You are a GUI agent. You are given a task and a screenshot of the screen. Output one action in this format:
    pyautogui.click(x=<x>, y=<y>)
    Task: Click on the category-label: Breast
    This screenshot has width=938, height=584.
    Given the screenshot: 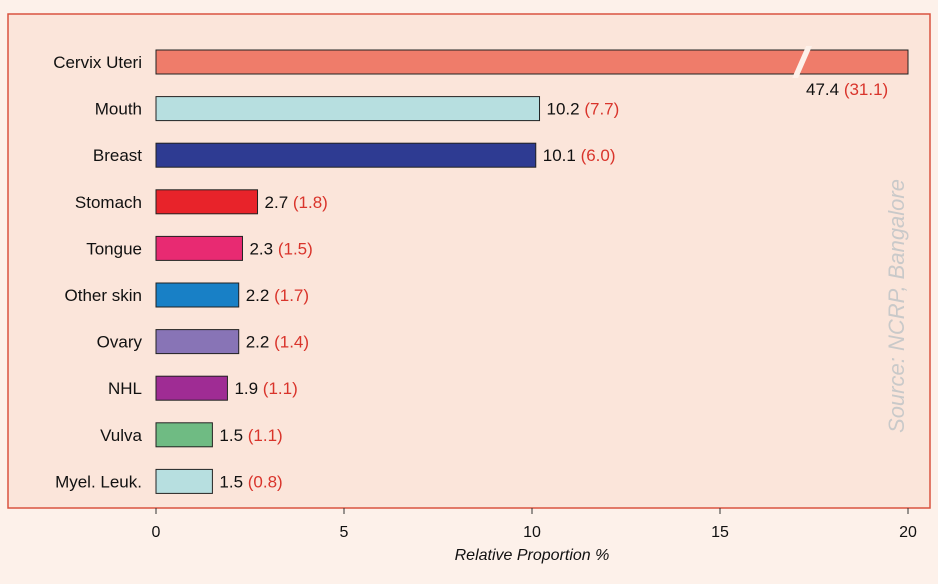 What is the action you would take?
    pyautogui.click(x=117, y=155)
    